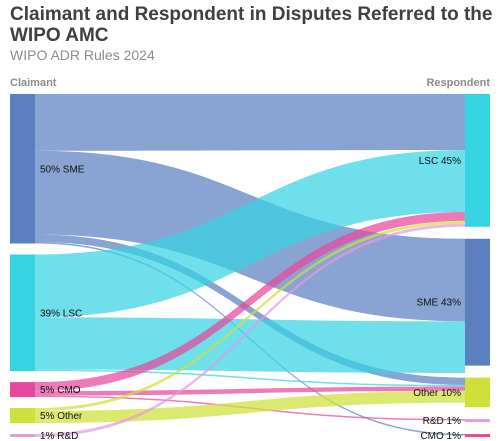  Describe the element at coordinates (60, 390) in the screenshot. I see `claimant-label-cmo: 5% CMO` at that location.